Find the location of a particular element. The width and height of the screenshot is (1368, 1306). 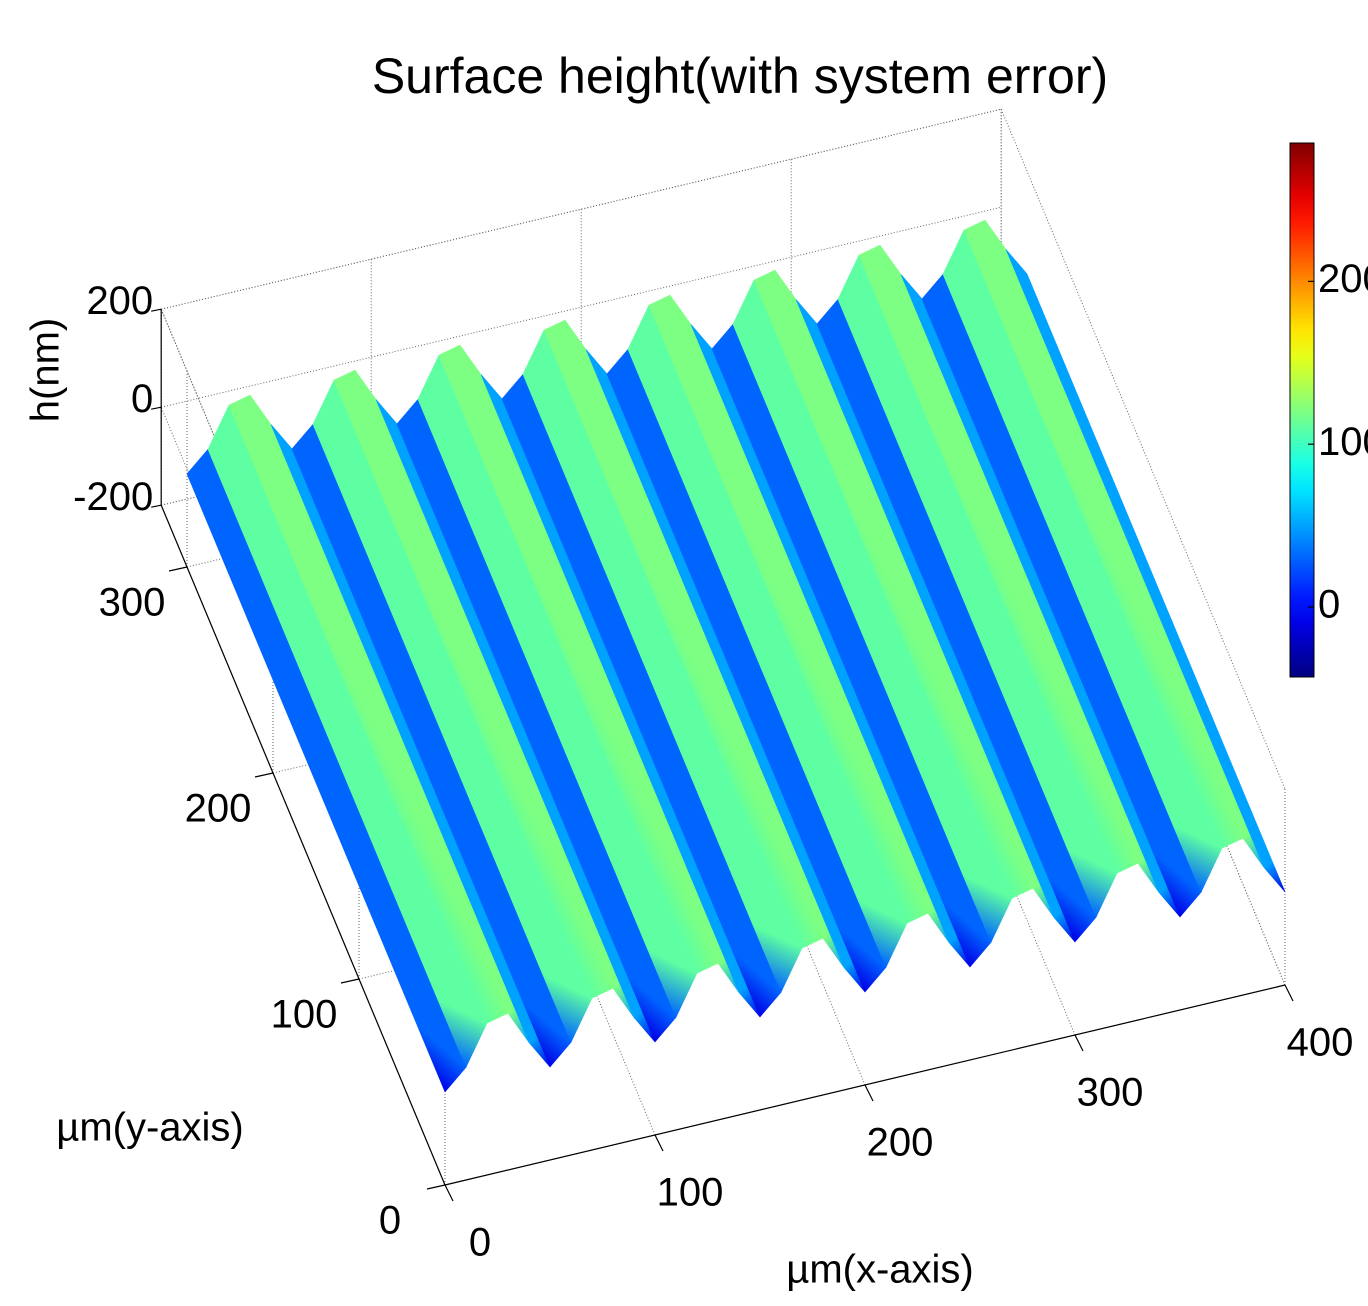

y-tick-label: 0 is located at coordinates (390, 1221).